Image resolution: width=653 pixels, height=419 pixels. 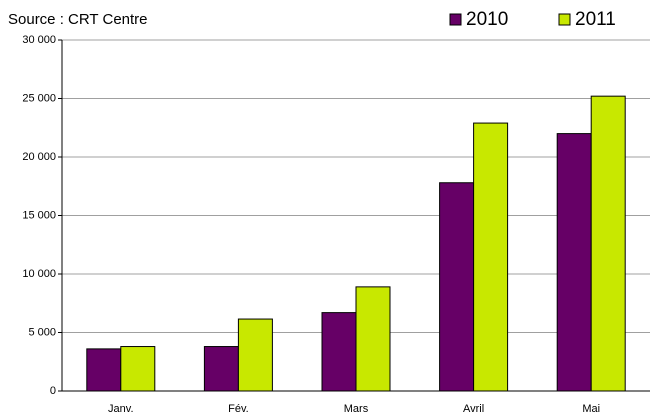 I want to click on y-tick-label: 30 000, so click(x=39, y=40).